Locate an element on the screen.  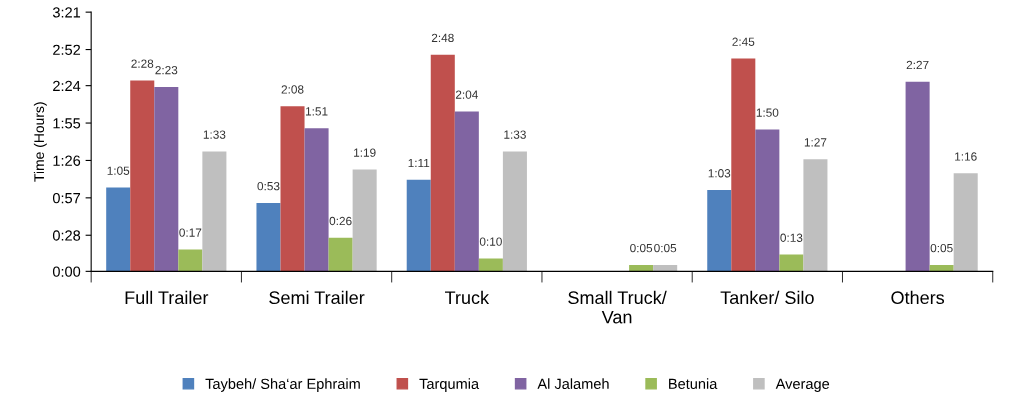
y-tick-label: 0:28 is located at coordinates (66, 235).